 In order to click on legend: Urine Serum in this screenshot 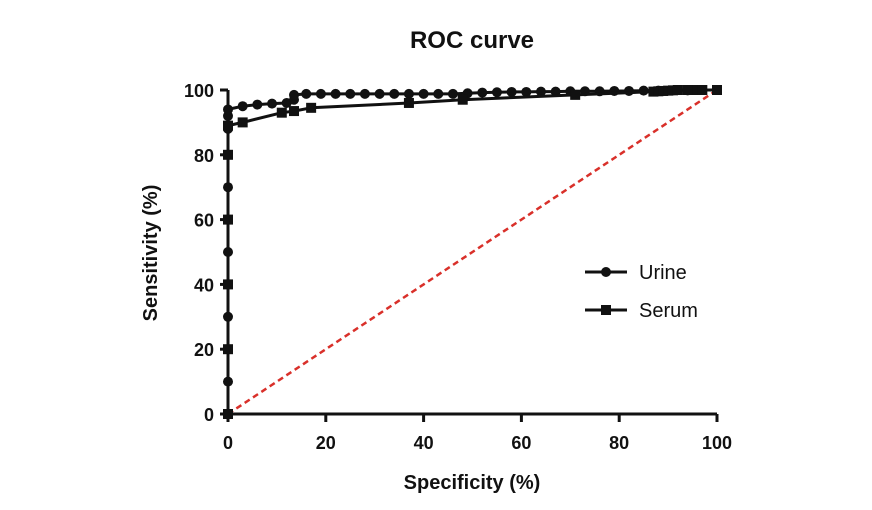, I will do `click(641, 292)`.